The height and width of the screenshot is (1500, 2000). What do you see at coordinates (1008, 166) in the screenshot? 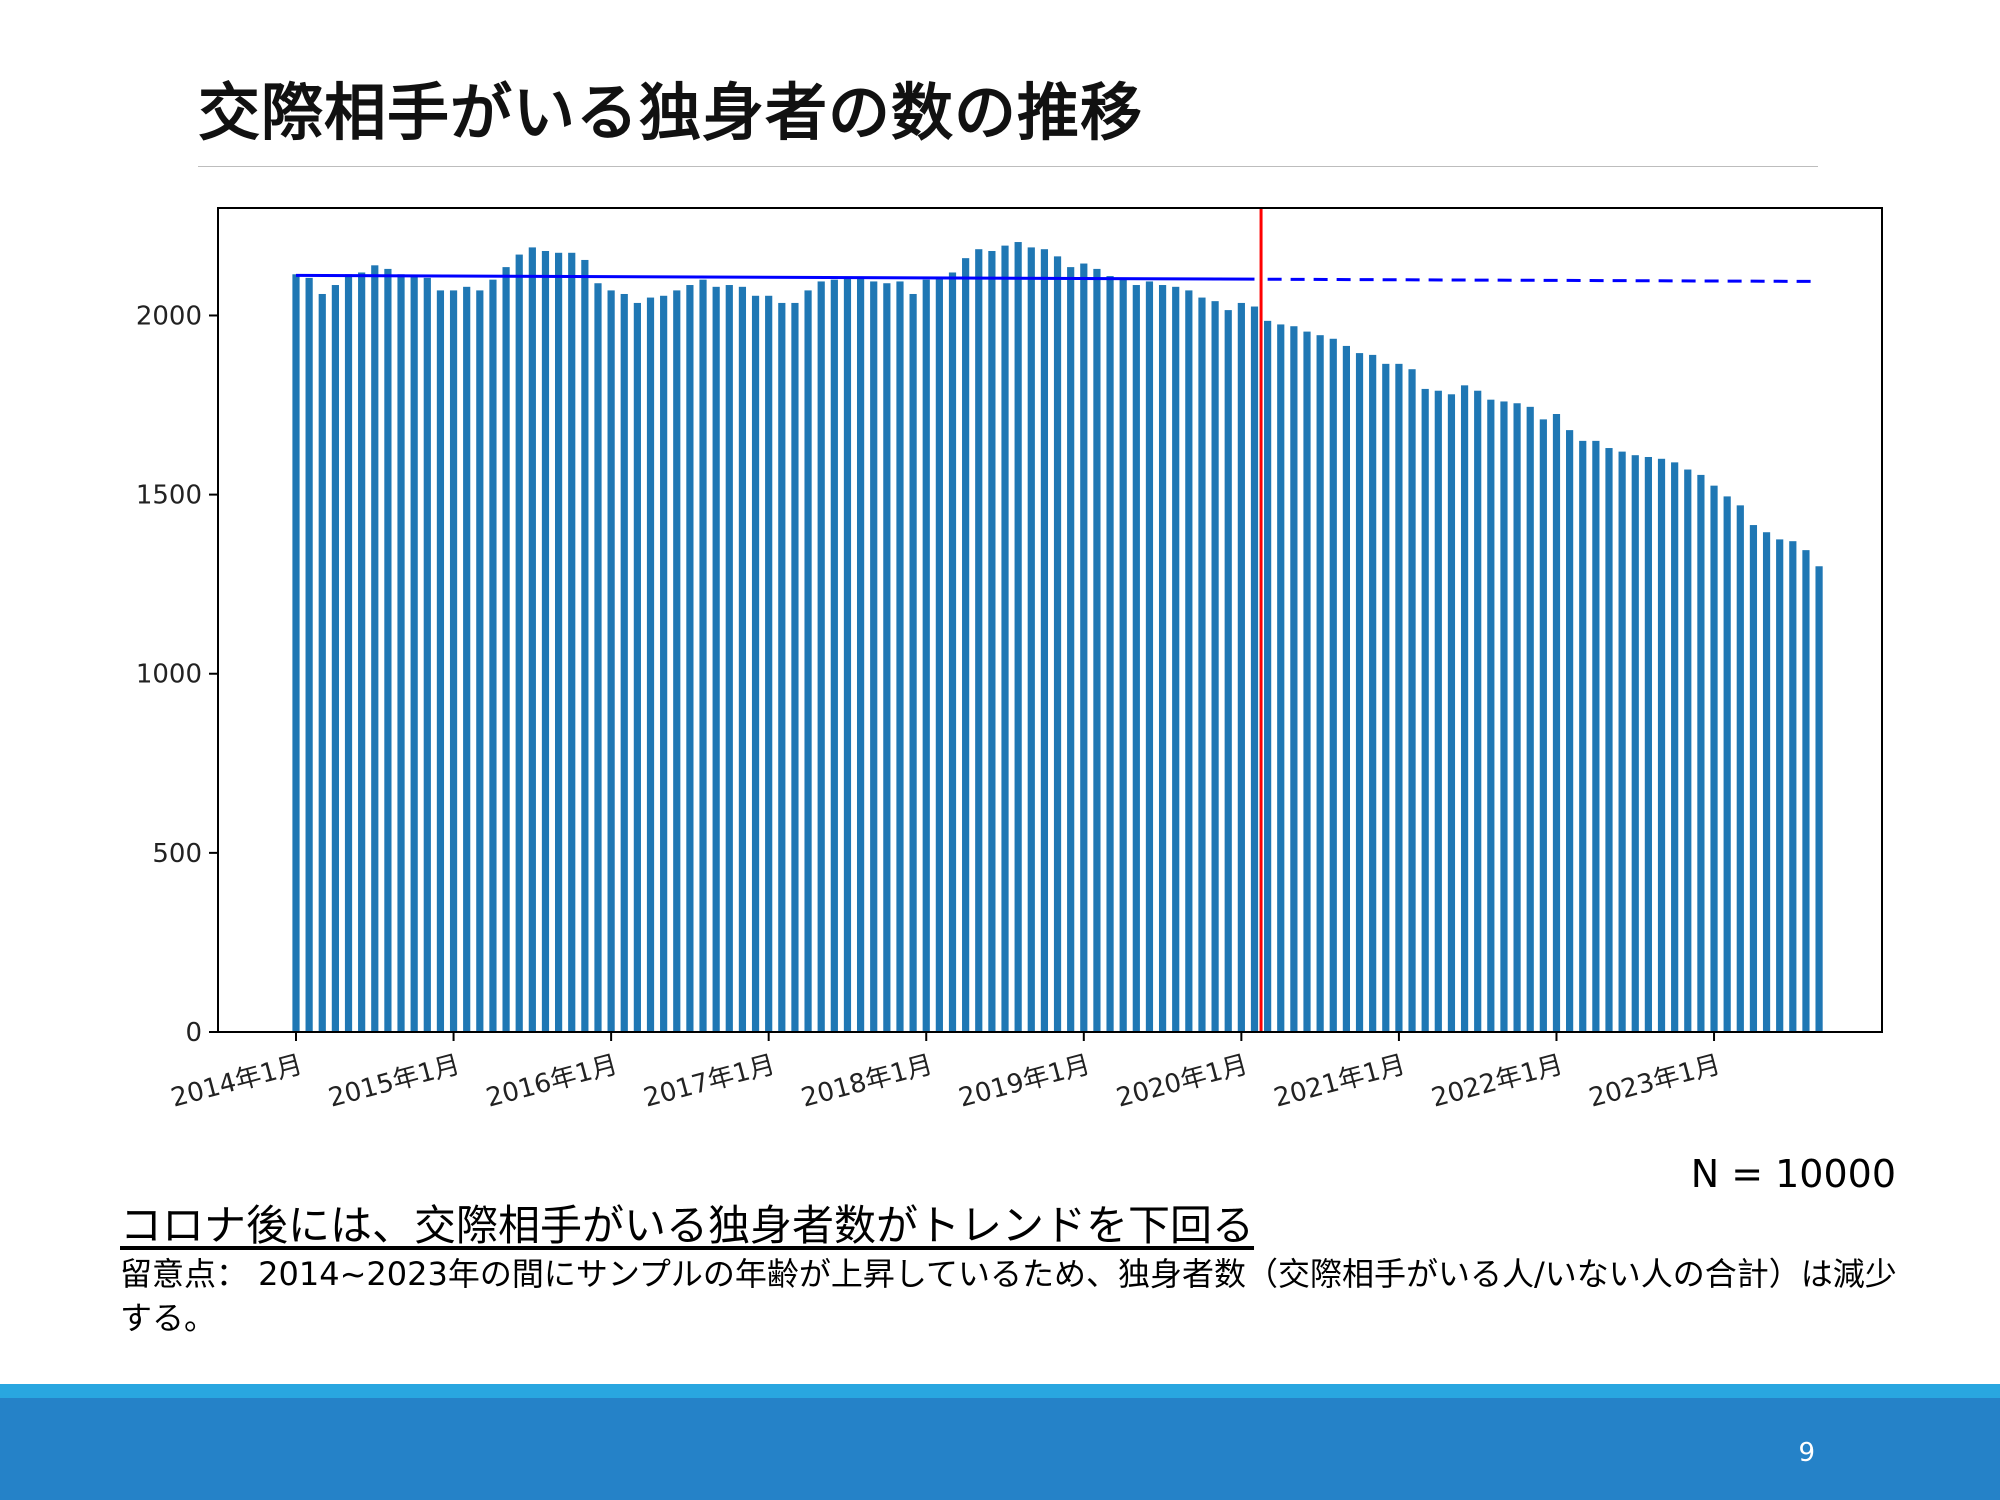
I see `title-divider` at bounding box center [1008, 166].